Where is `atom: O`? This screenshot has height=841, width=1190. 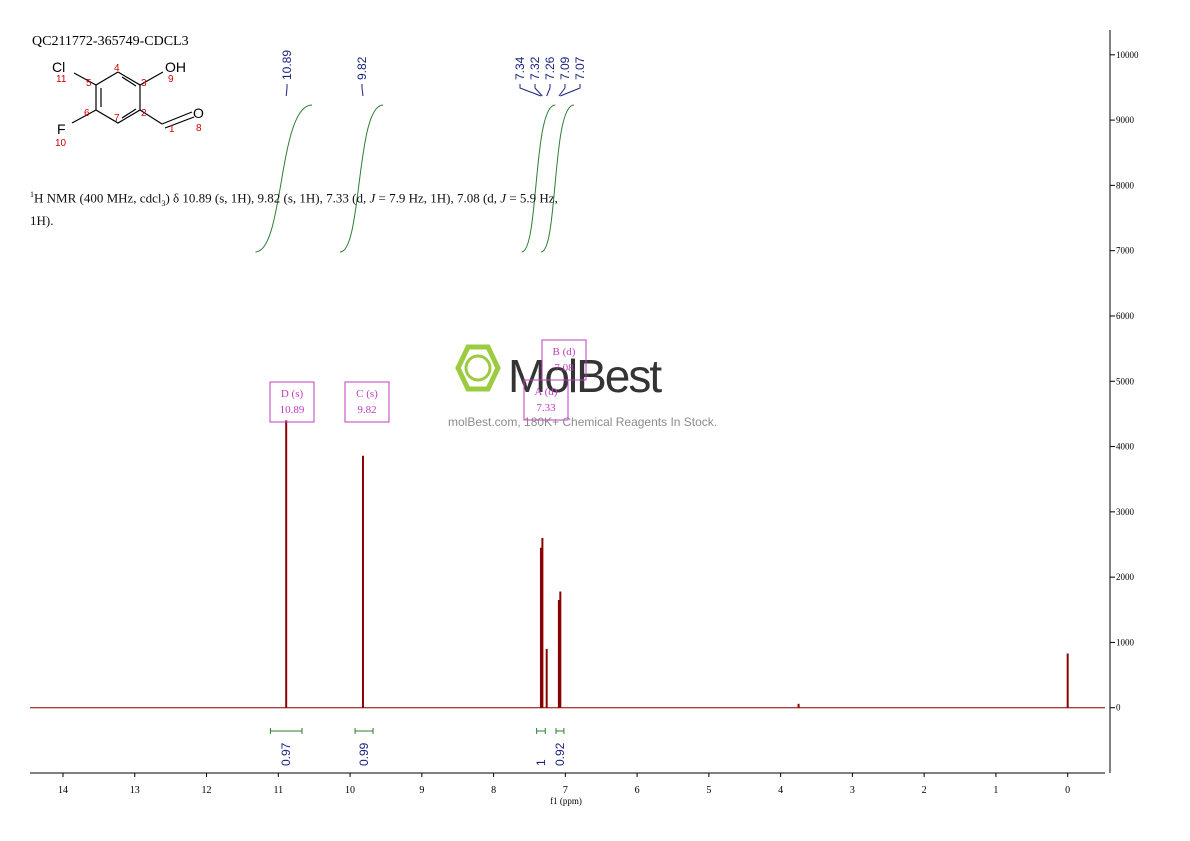
atom: O is located at coordinates (198, 113).